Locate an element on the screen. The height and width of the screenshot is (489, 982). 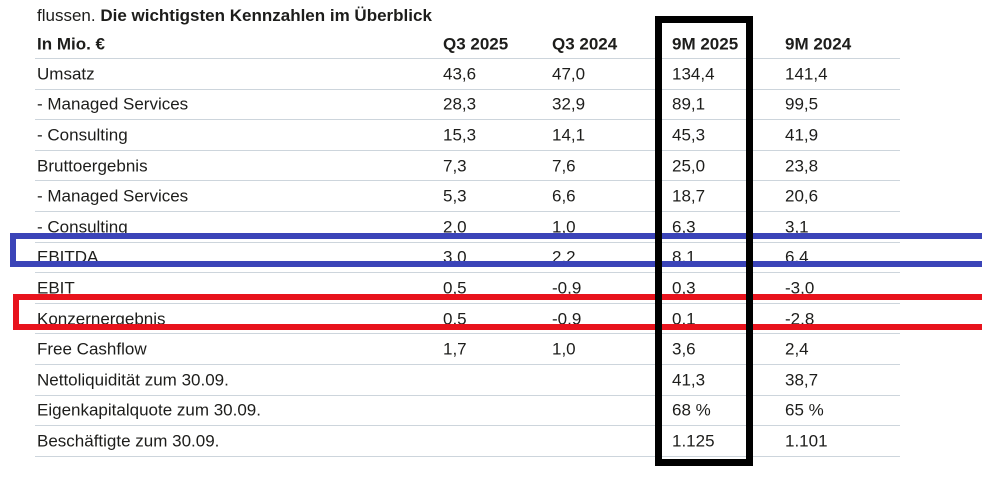
table-row: - Consulting 15,3 14,1 45,3 41,9 is located at coordinates (467, 135).